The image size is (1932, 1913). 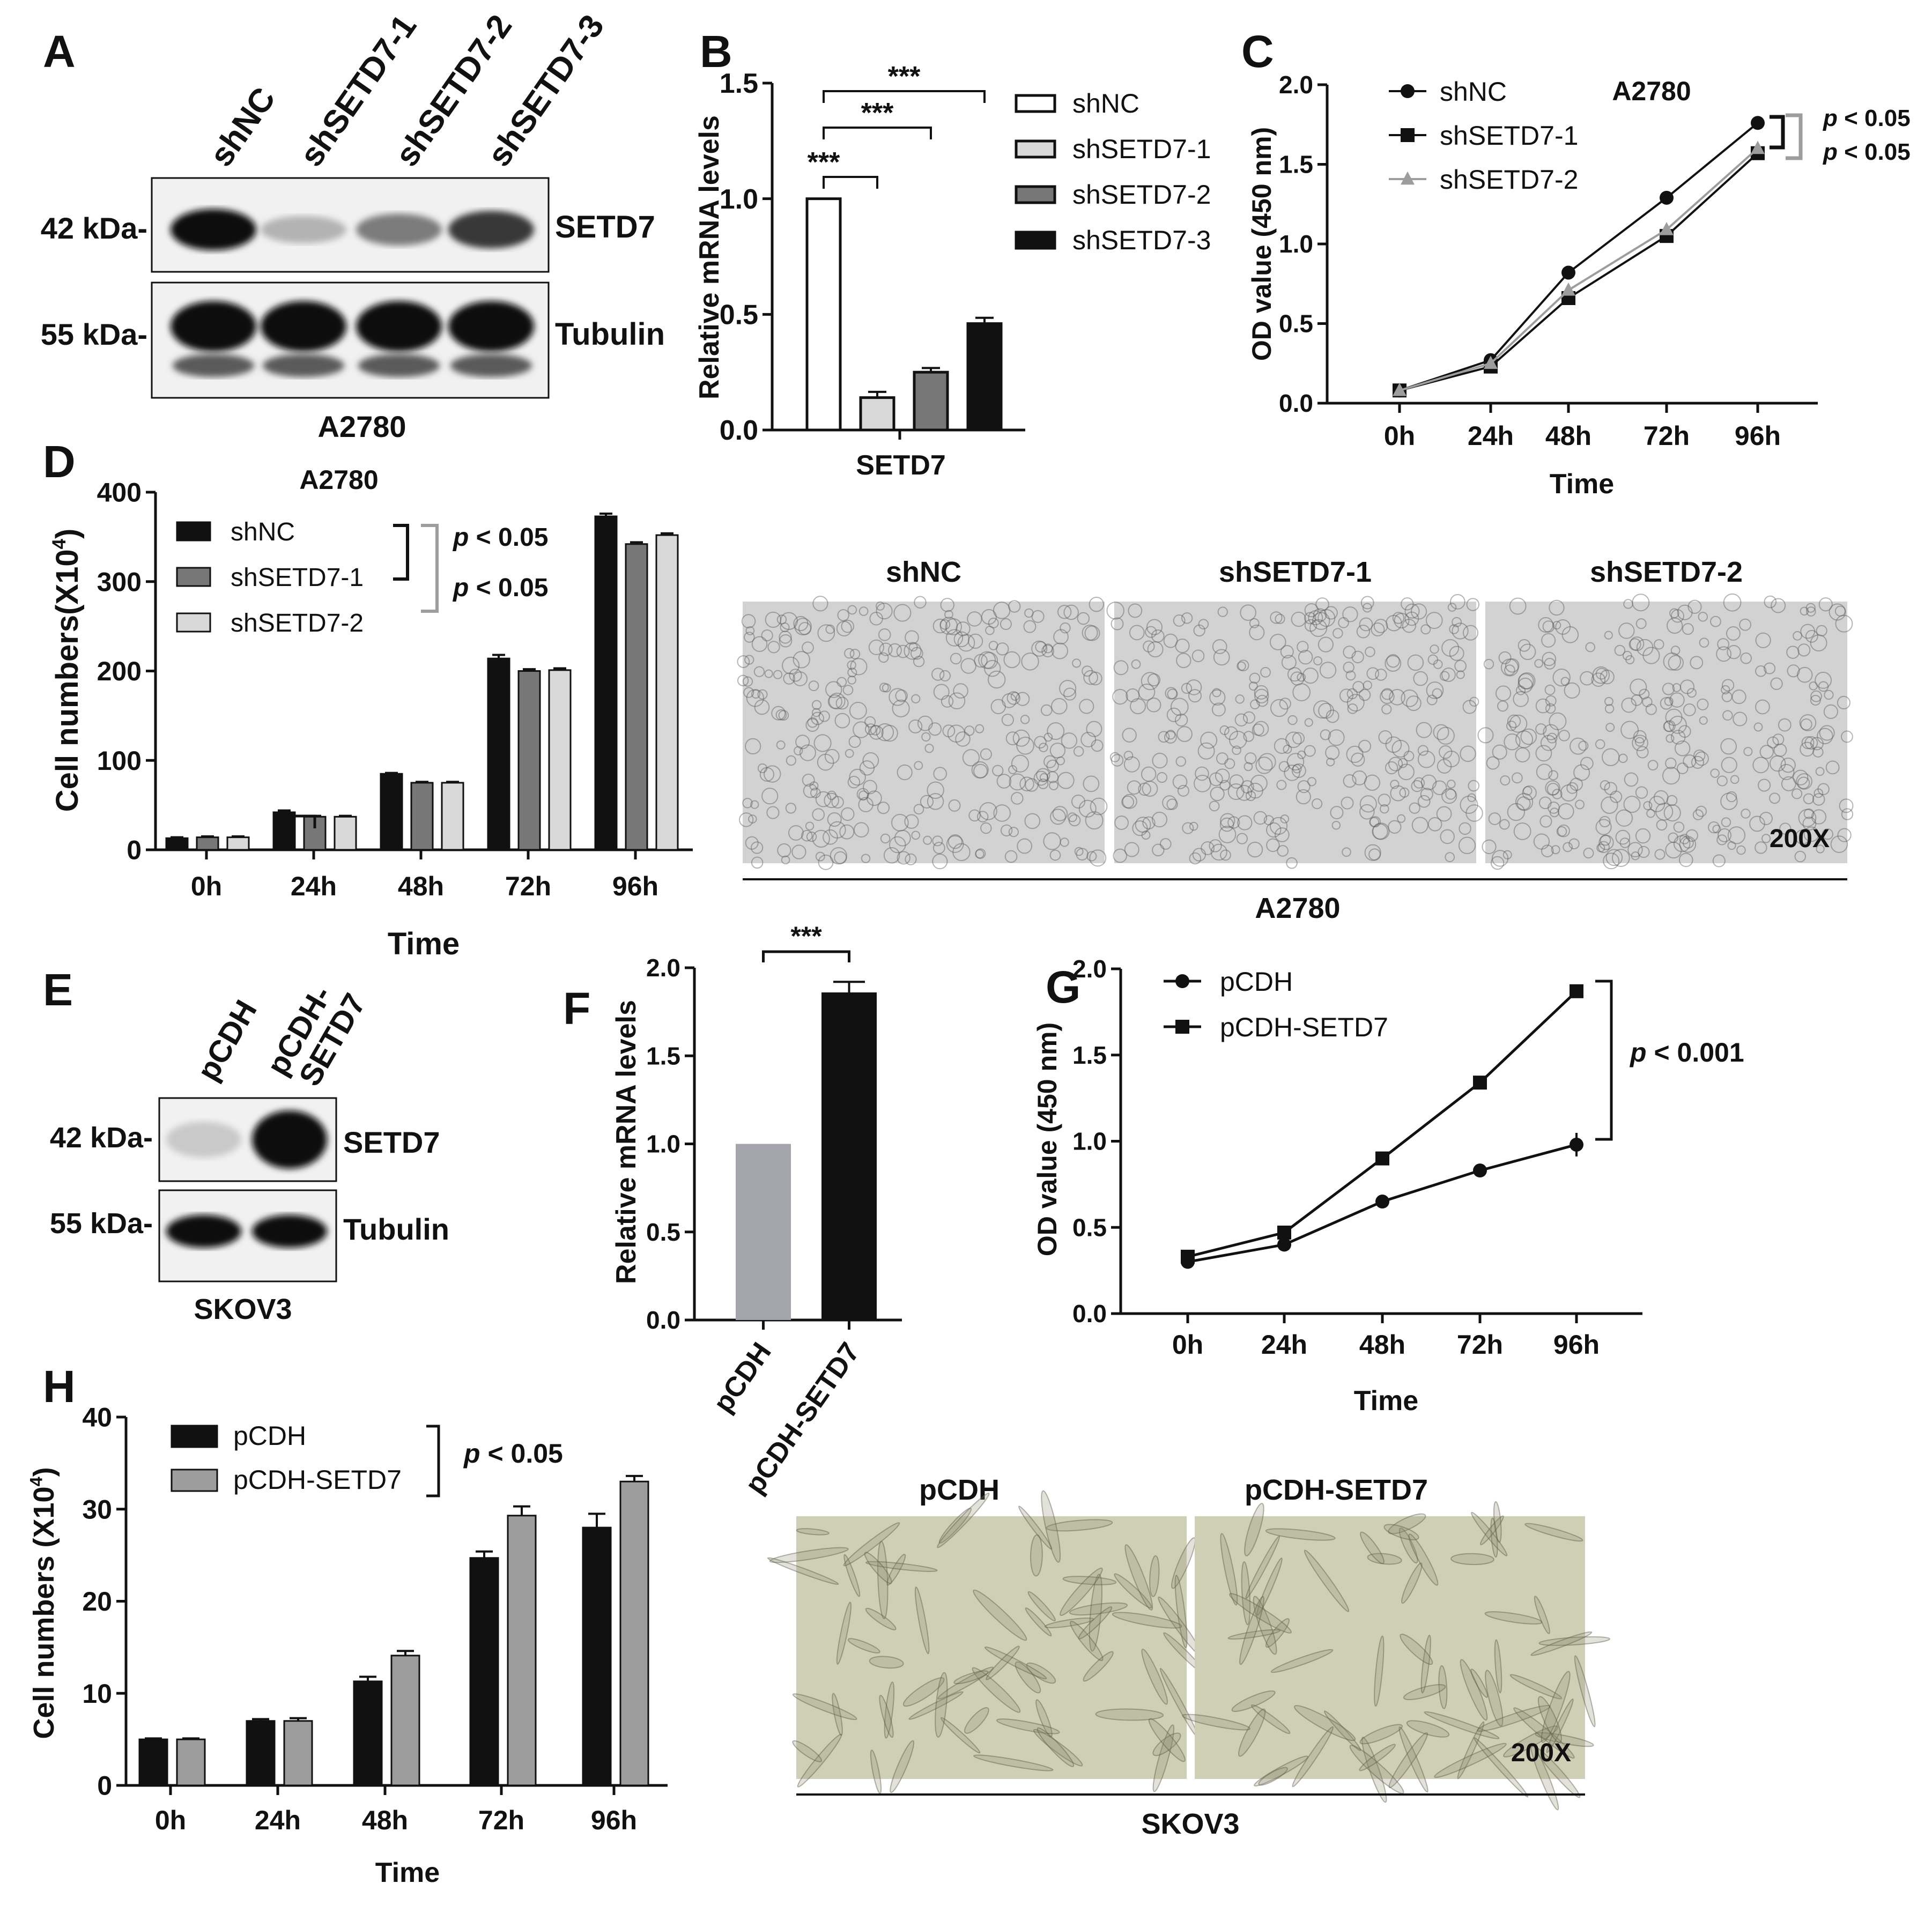 What do you see at coordinates (1867, 152) in the screenshot?
I see `p-value: p < 0.05` at bounding box center [1867, 152].